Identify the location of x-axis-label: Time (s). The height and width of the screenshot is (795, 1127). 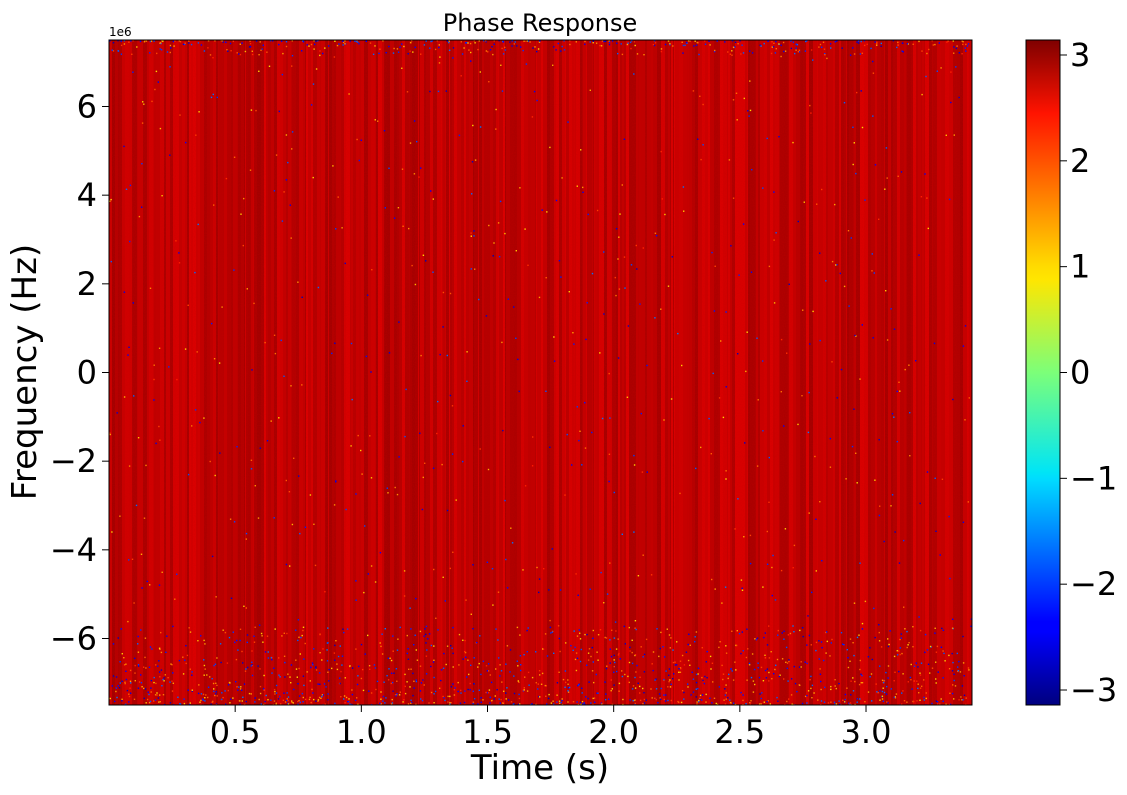
(539, 768).